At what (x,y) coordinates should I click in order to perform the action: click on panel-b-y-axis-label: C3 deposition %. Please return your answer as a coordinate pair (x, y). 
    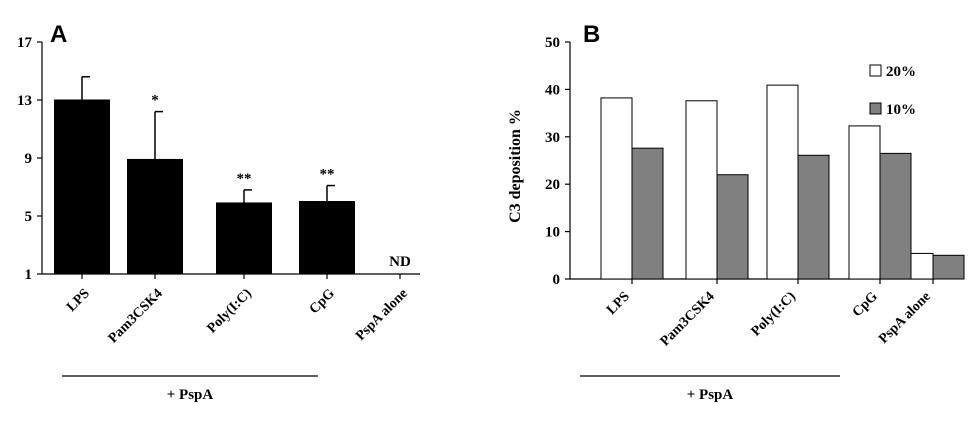
    Looking at the image, I should click on (515, 166).